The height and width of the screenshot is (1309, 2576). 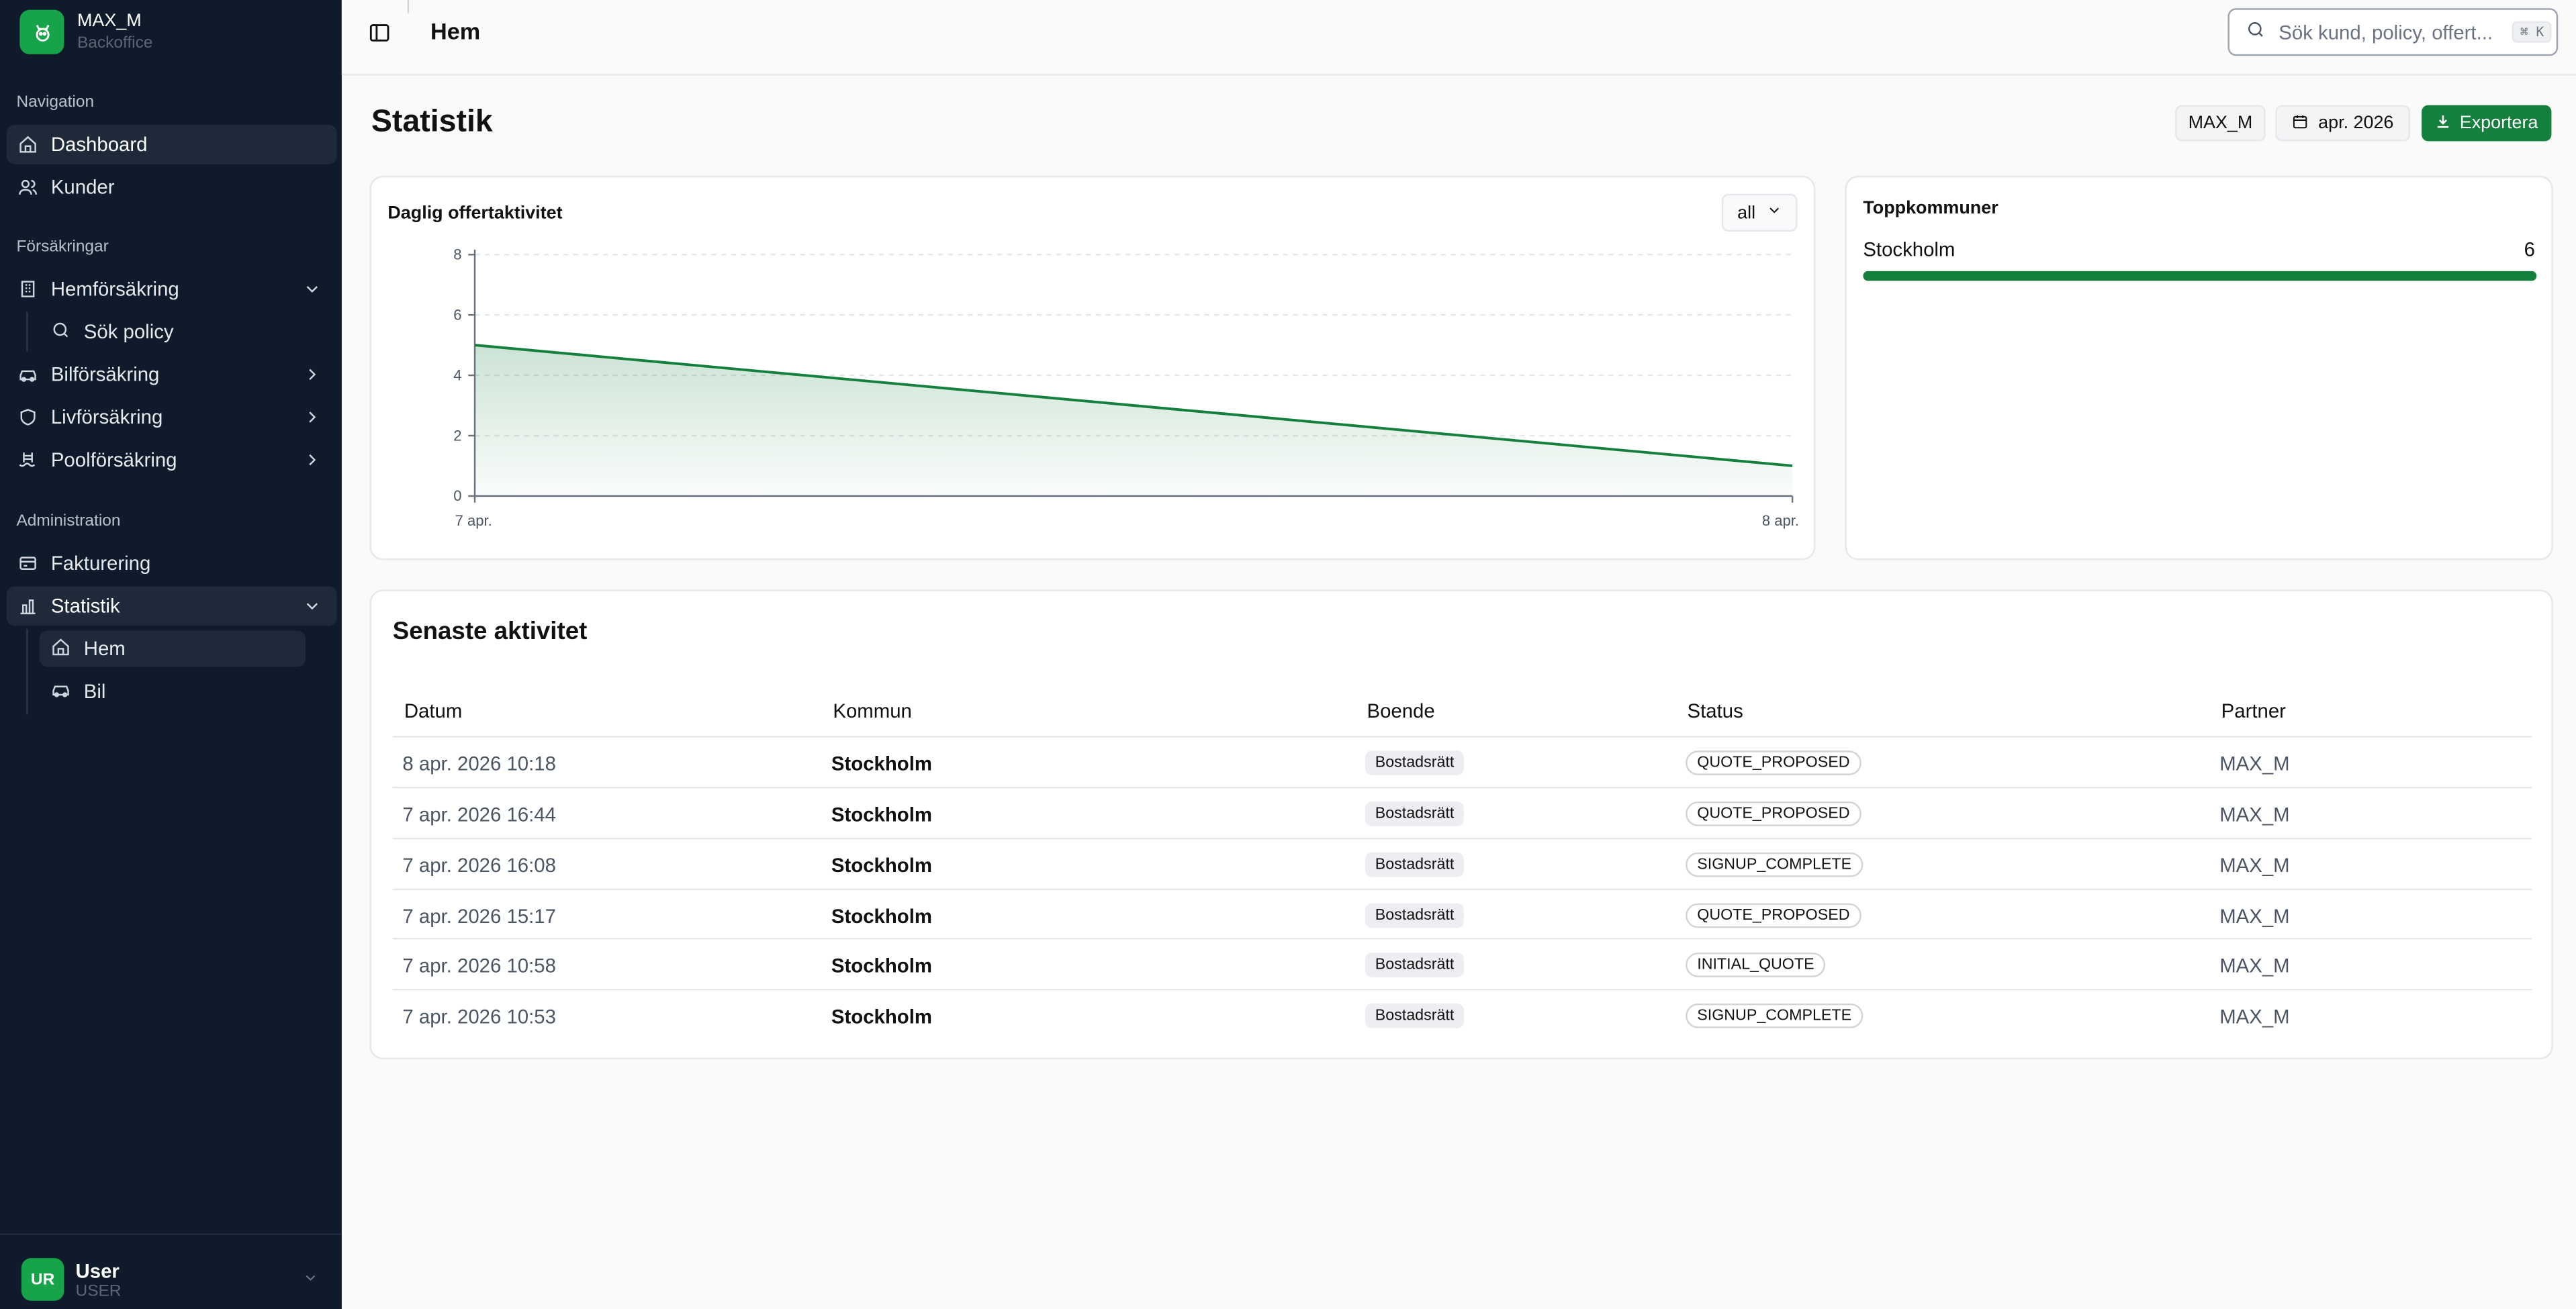 I want to click on section-label-forsakringar: Försäkringar, so click(x=62, y=247).